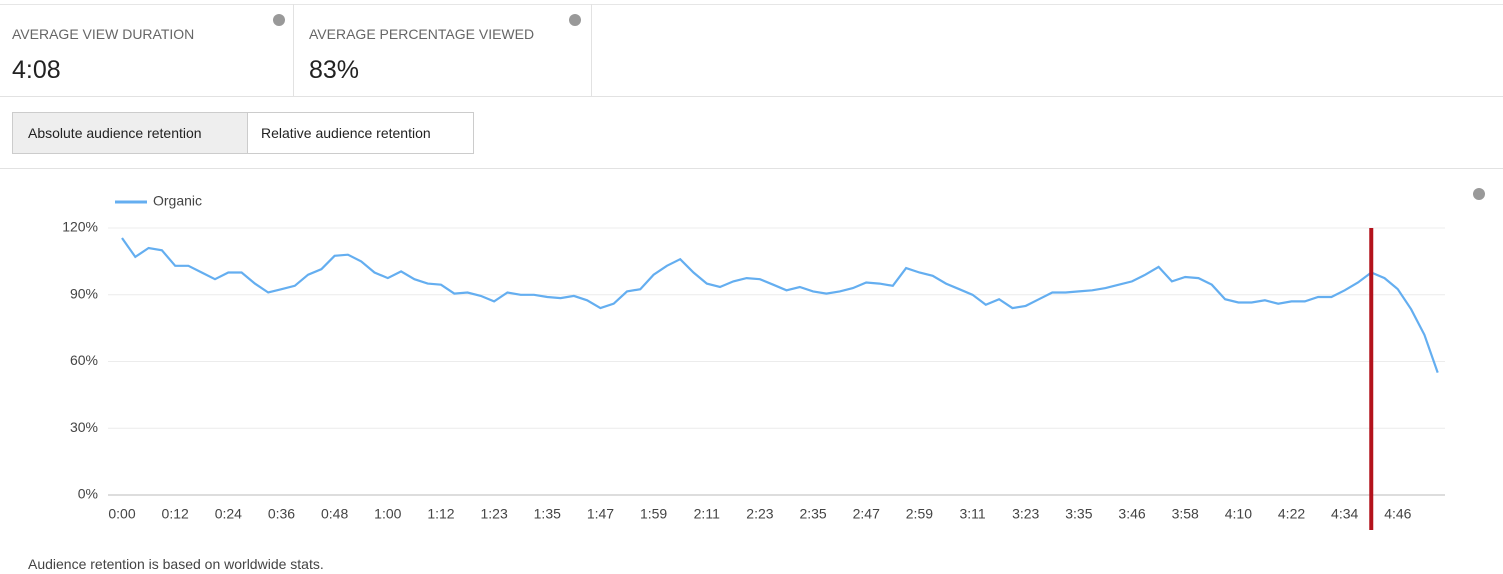  I want to click on x-tick-label: 2:59, so click(919, 514).